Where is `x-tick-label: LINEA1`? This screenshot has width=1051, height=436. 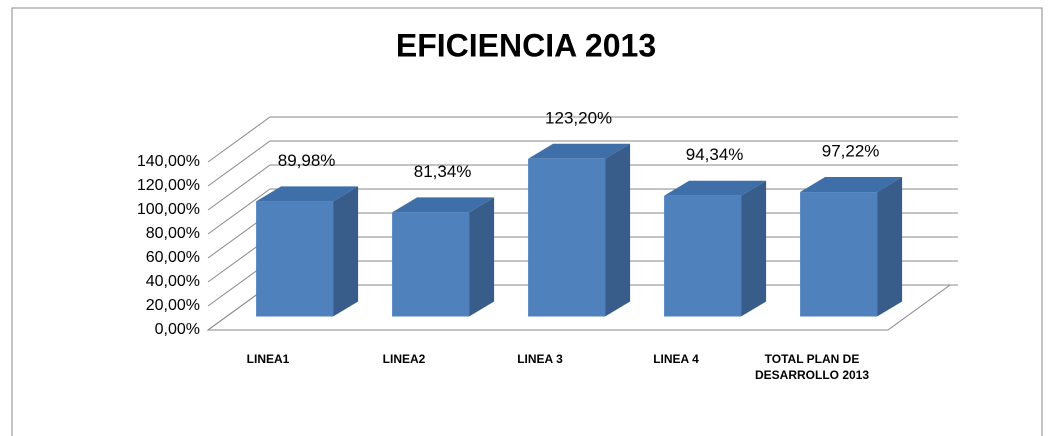
x-tick-label: LINEA1 is located at coordinates (268, 359).